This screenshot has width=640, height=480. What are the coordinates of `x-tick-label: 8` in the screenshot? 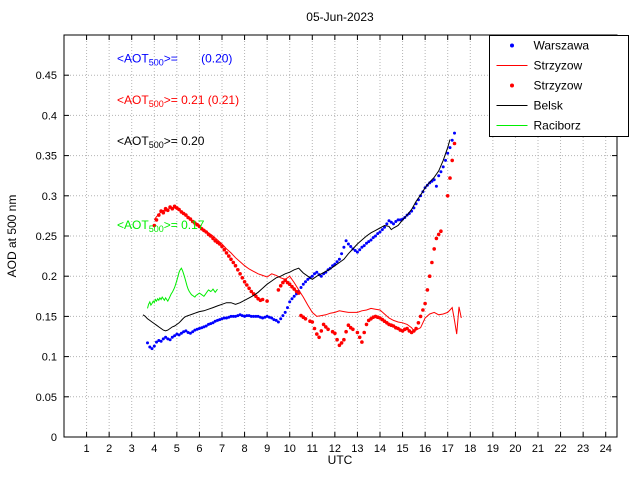 It's located at (245, 449).